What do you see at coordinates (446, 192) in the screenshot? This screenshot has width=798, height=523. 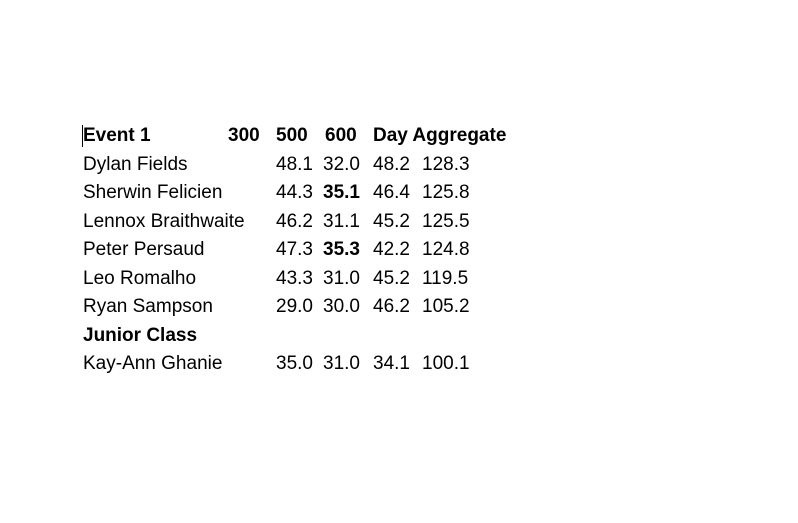 I see `day-aggregate: 125.8` at bounding box center [446, 192].